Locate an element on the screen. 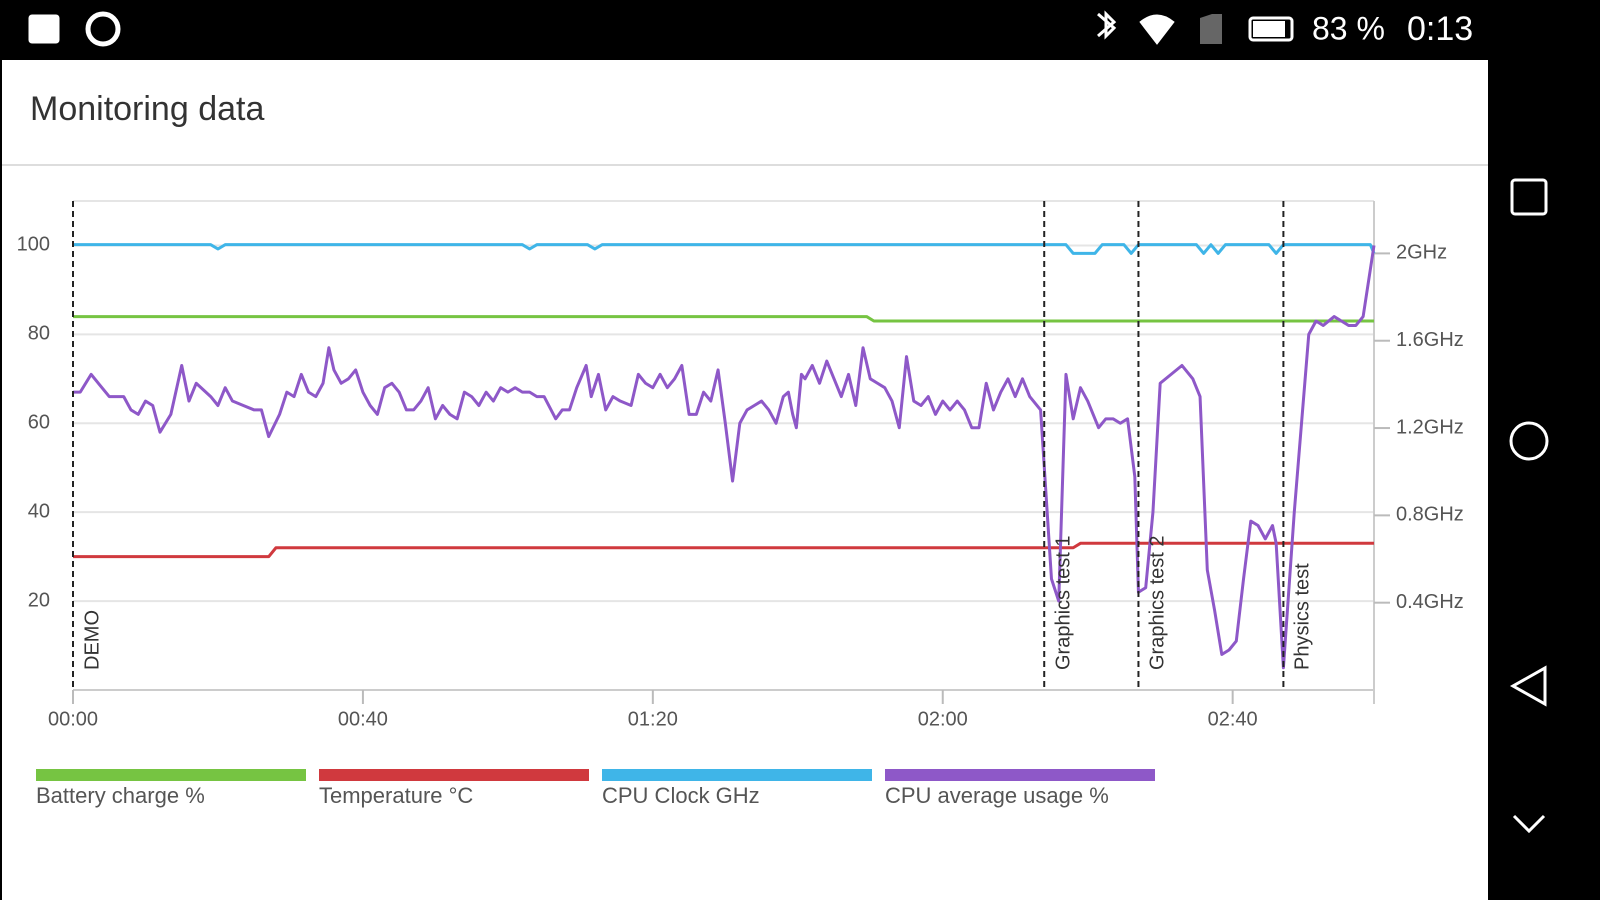 Image resolution: width=1600 pixels, height=900 pixels. y-tick-label: 40 is located at coordinates (39, 511).